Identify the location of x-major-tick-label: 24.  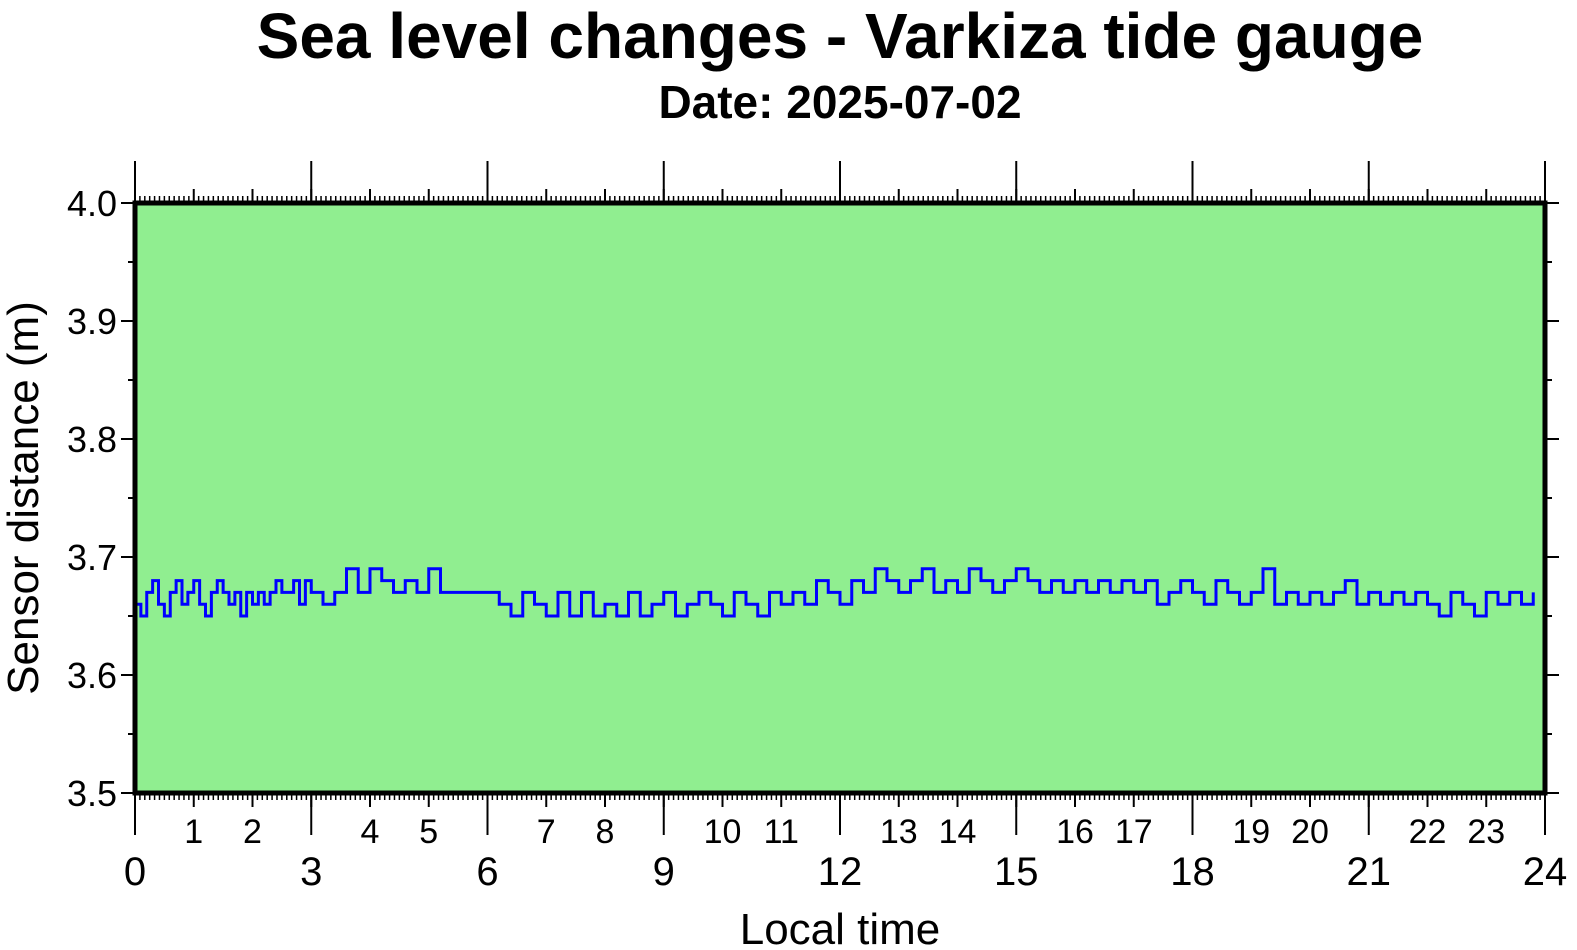
(1545, 872).